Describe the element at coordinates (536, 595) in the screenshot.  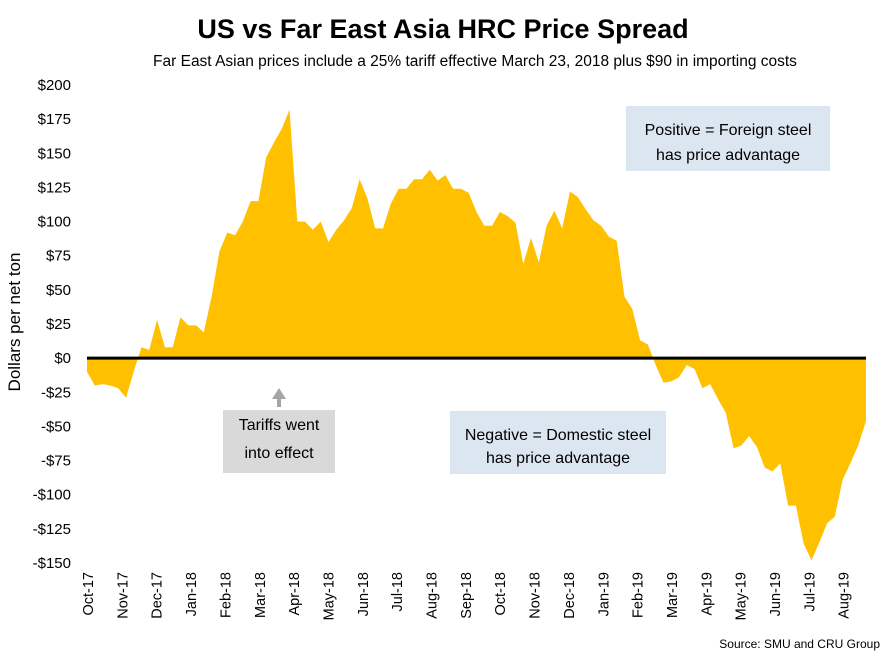
I see `x-tick-label: Nov-18` at that location.